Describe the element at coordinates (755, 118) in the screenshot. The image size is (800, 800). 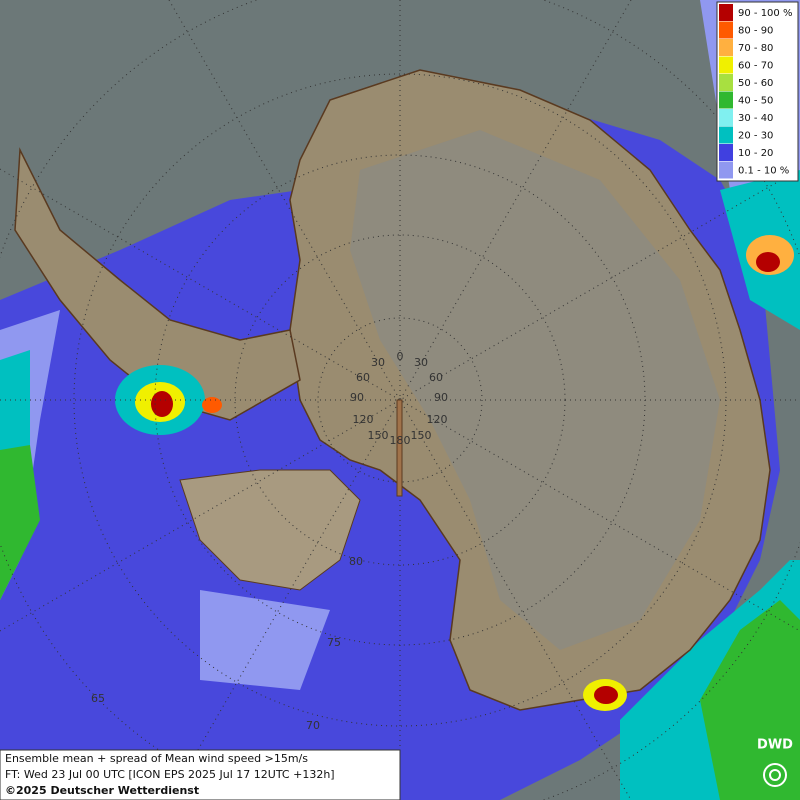
I see `legend-label: 30 - 40` at that location.